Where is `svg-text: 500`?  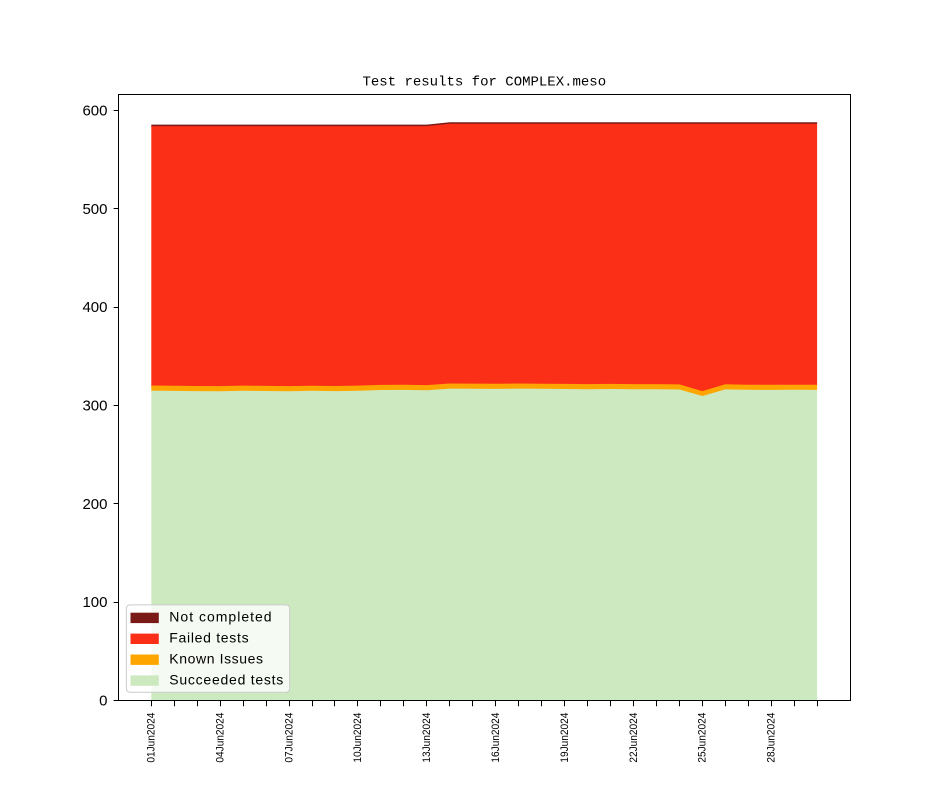
svg-text: 500 is located at coordinates (94, 209).